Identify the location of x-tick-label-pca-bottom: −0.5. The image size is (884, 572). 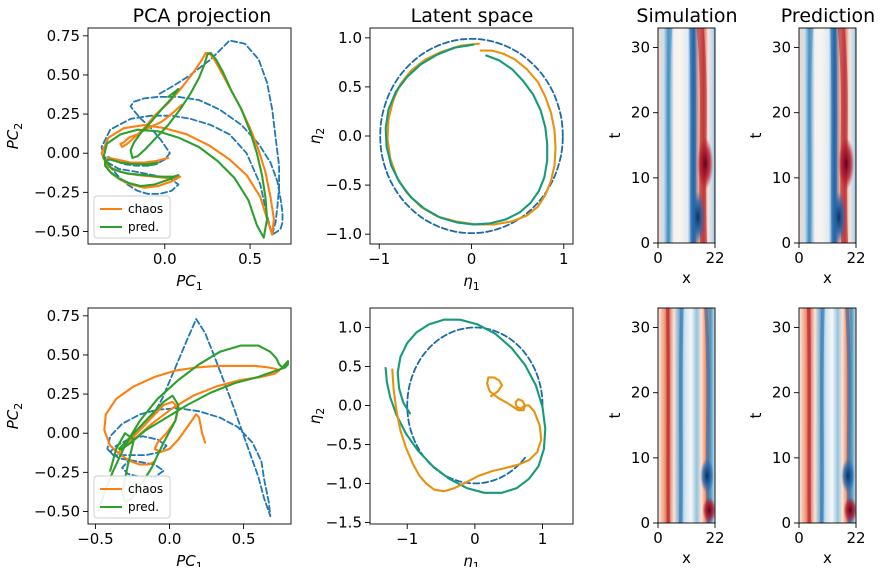
(95, 539).